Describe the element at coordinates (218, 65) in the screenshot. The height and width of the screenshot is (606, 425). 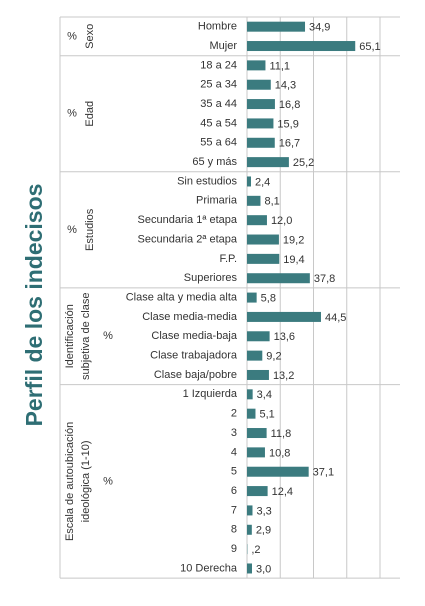
I see `category-label: 18 a 24` at that location.